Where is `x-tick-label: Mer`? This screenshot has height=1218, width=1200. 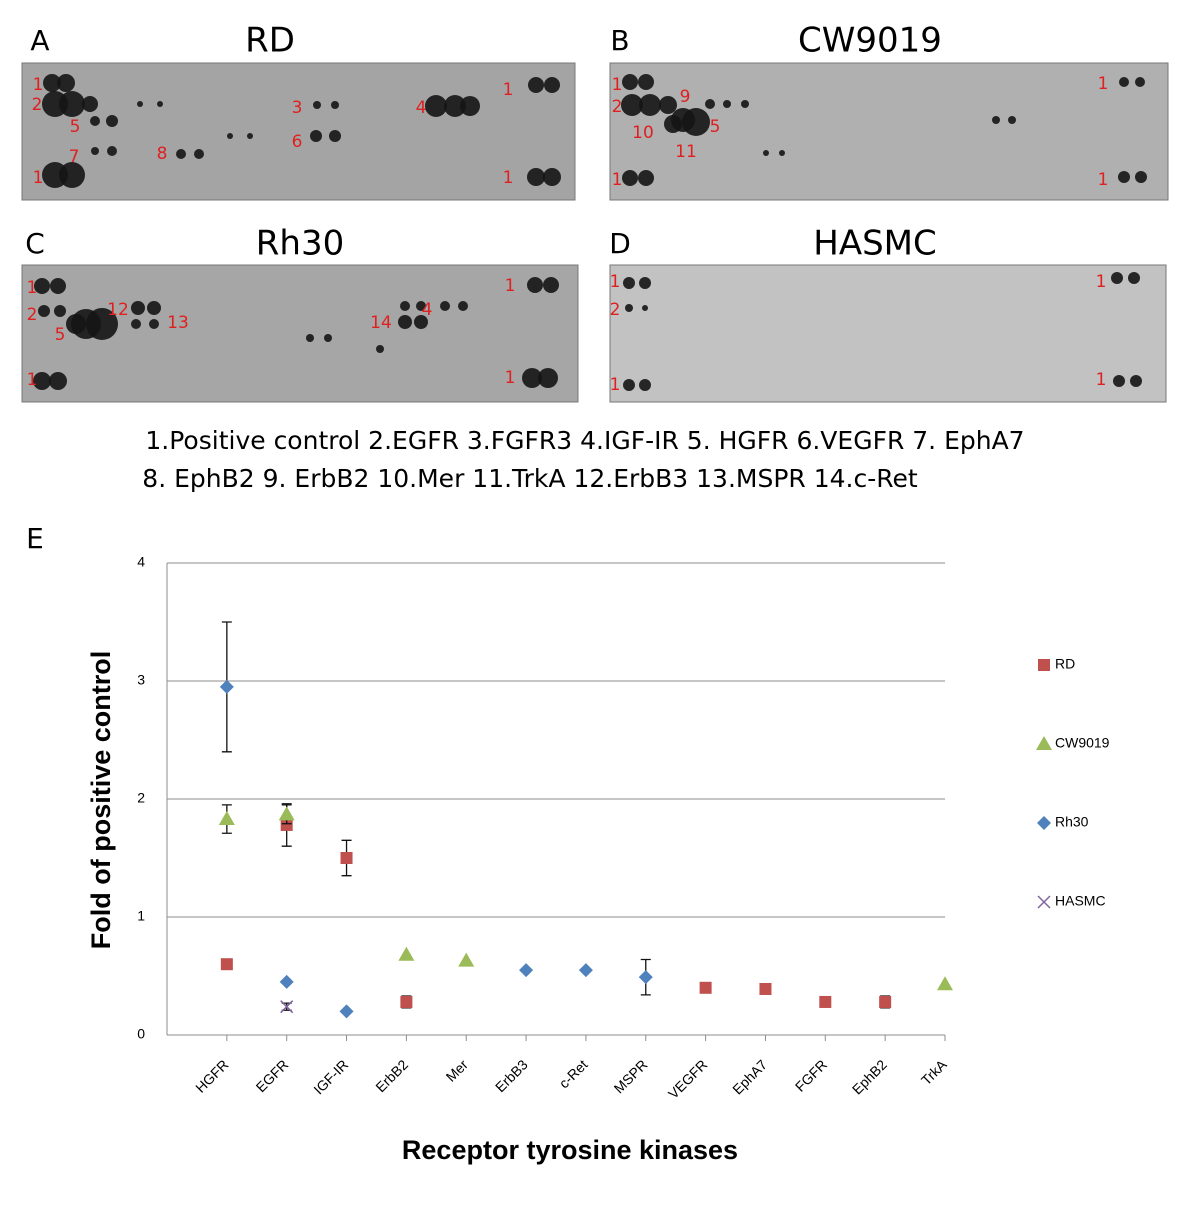 x-tick-label: Mer is located at coordinates (457, 1070).